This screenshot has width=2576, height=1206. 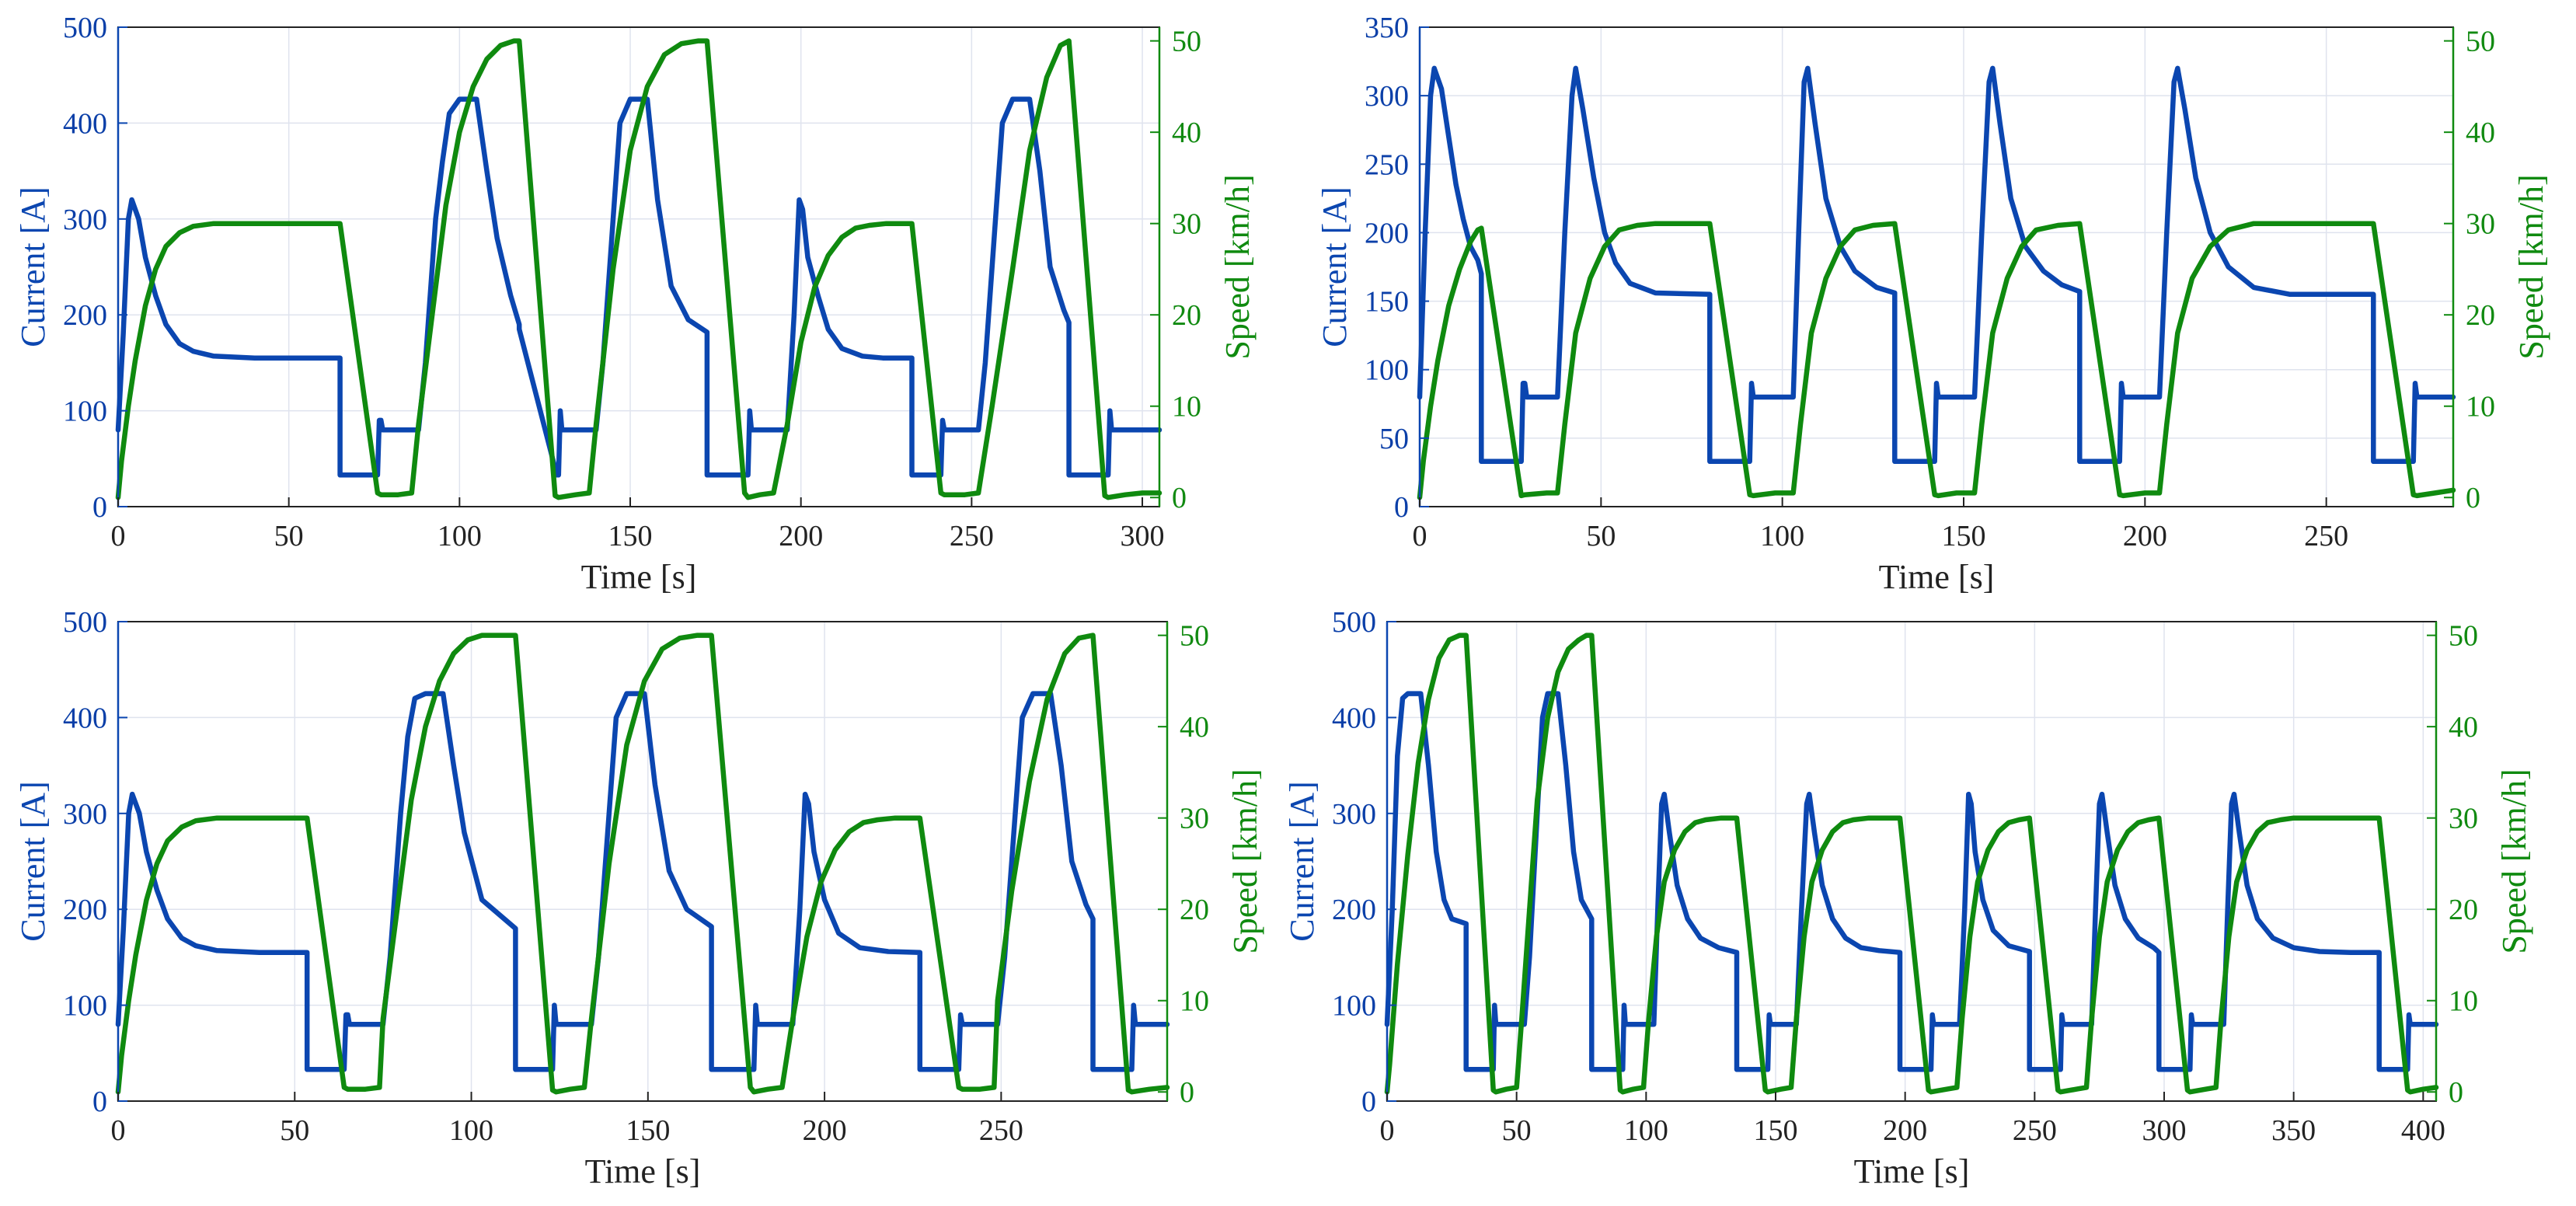 I want to click on series-speed, so click(x=1936, y=360).